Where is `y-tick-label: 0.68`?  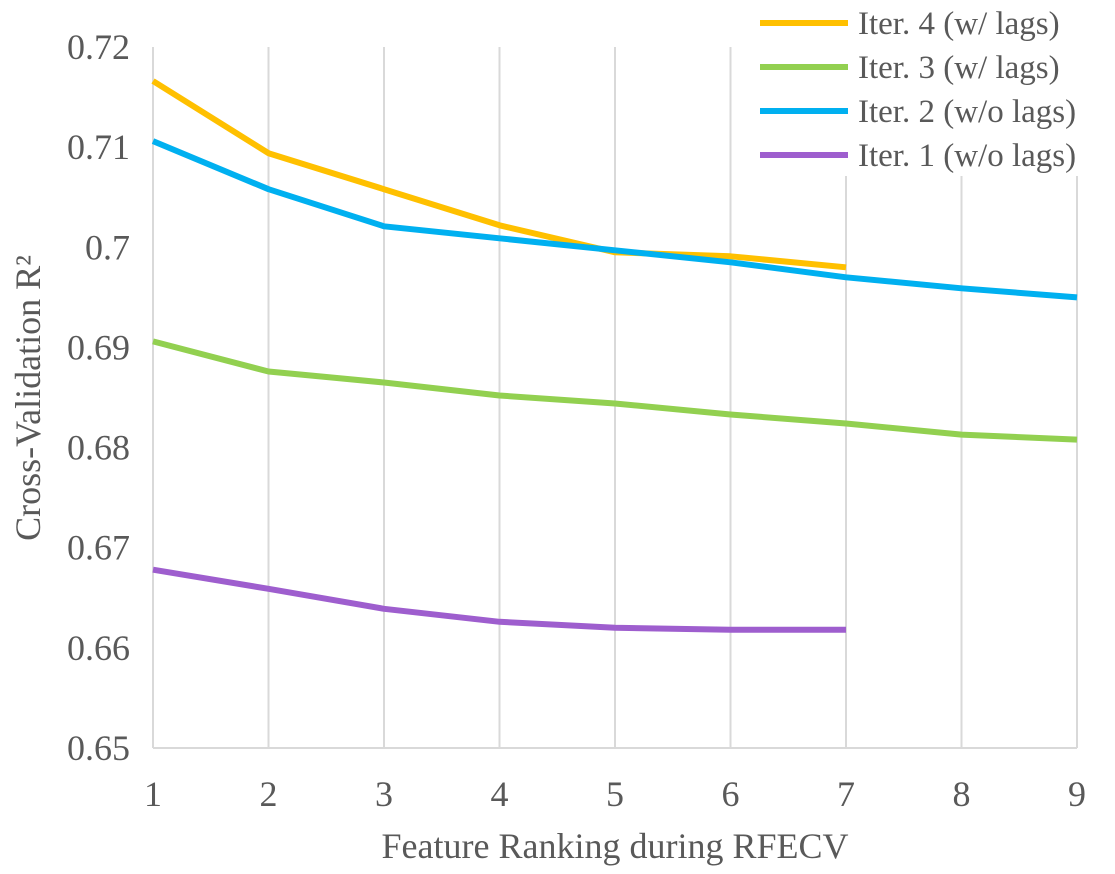
y-tick-label: 0.68 is located at coordinates (98, 448).